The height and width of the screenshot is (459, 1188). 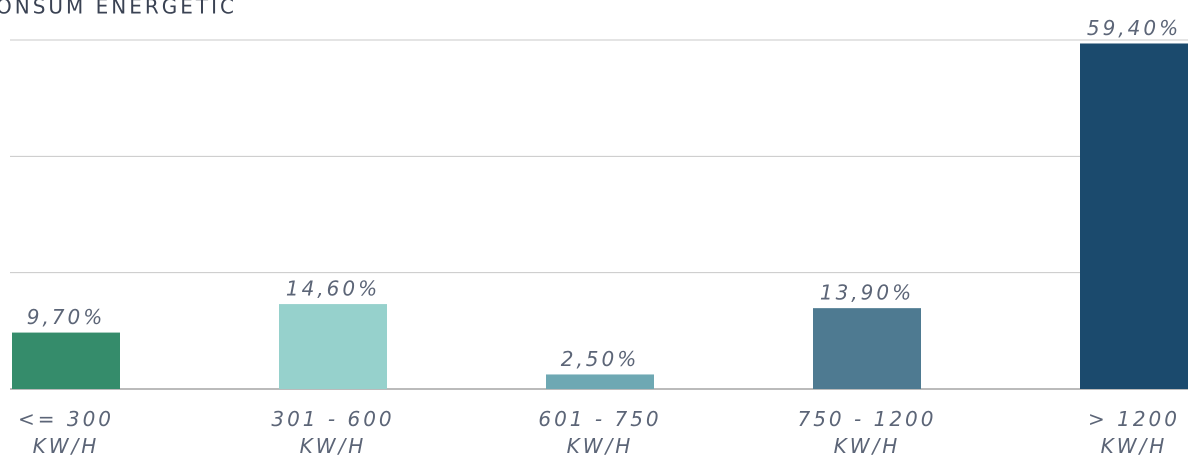 I want to click on x-tick-line: <= 300, so click(x=66, y=419).